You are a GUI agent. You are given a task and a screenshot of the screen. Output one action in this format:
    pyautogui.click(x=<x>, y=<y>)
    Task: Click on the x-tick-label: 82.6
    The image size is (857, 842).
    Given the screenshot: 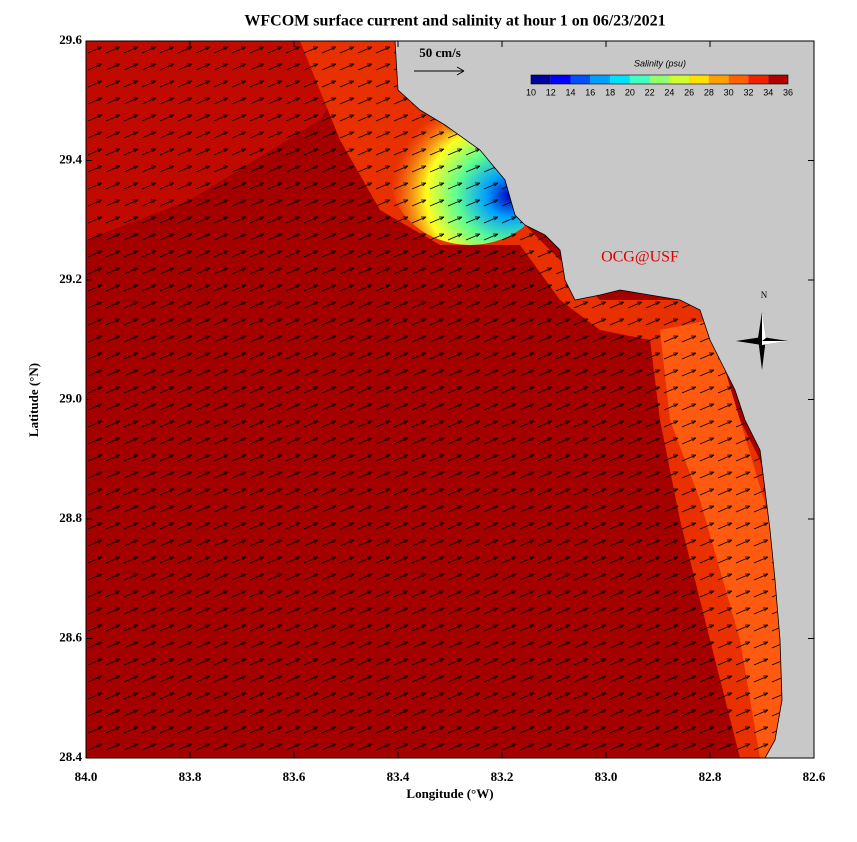 What is the action you would take?
    pyautogui.click(x=814, y=776)
    